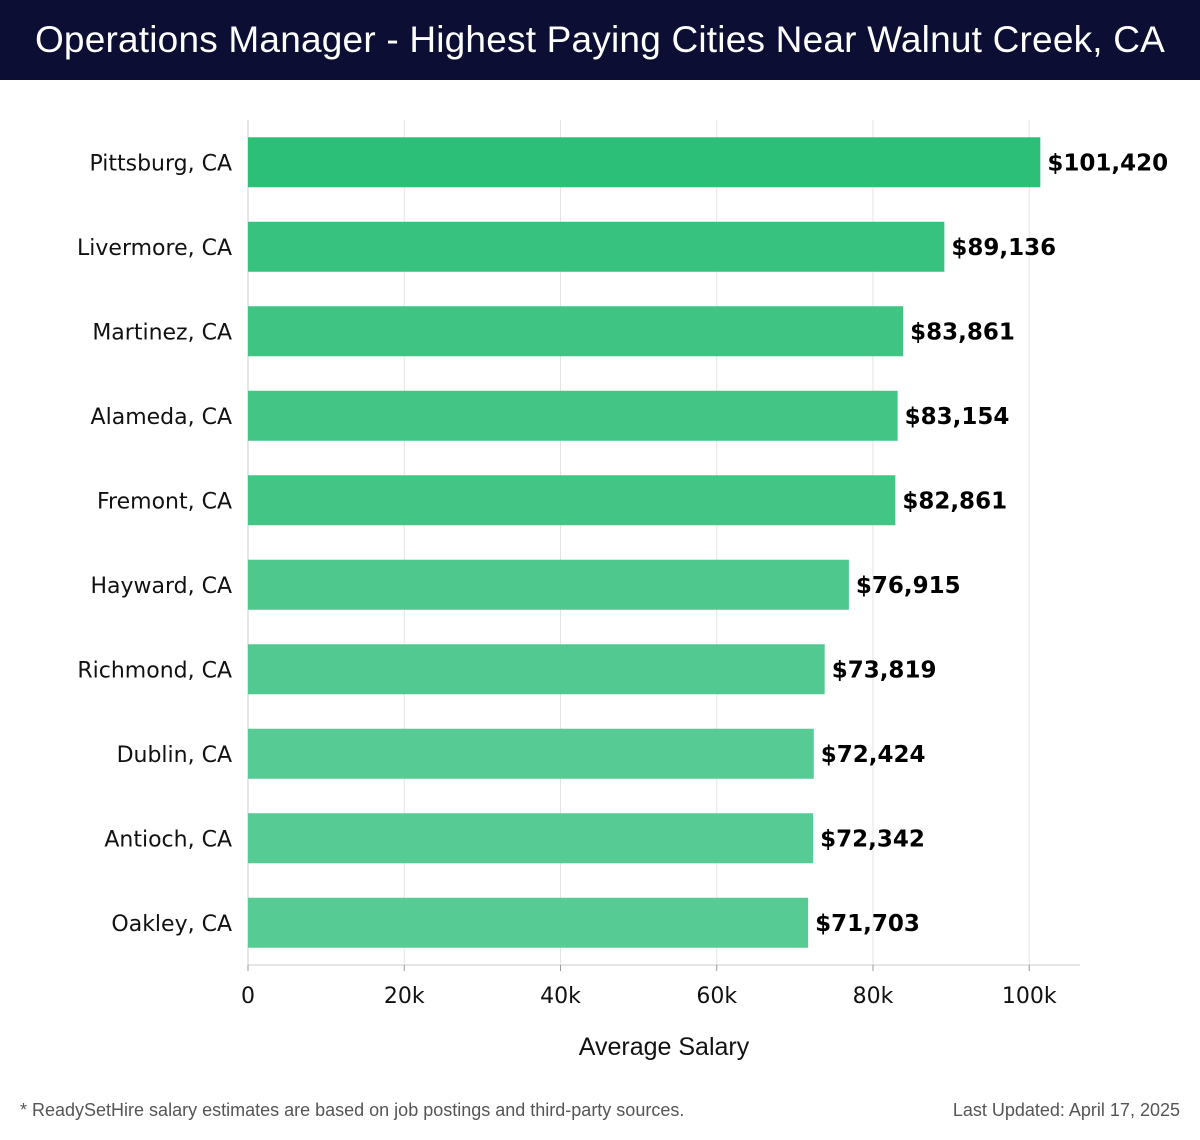 The image size is (1200, 1140). I want to click on value-label: $71,703, so click(867, 924).